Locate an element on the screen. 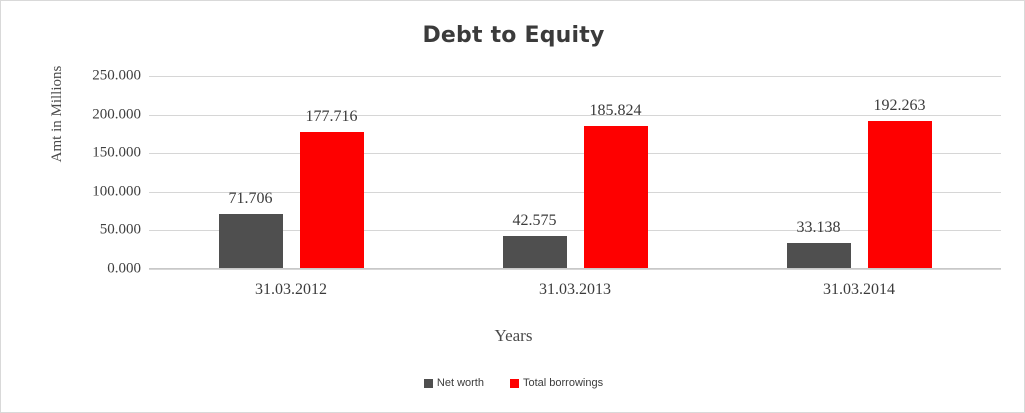 This screenshot has height=413, width=1025. y-axis-tick-label: 0.000 is located at coordinates (124, 268).